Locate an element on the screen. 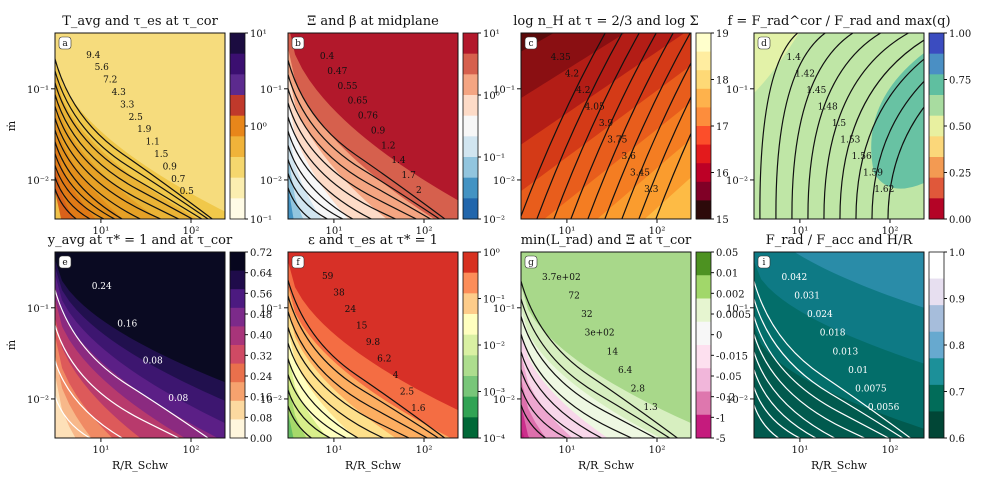 The height and width of the screenshot is (491, 981). plot-area: 0.4 0.47 0.55 0.65 0.76 0.9 1.2 1.4 1.7 2 is located at coordinates (373, 126).